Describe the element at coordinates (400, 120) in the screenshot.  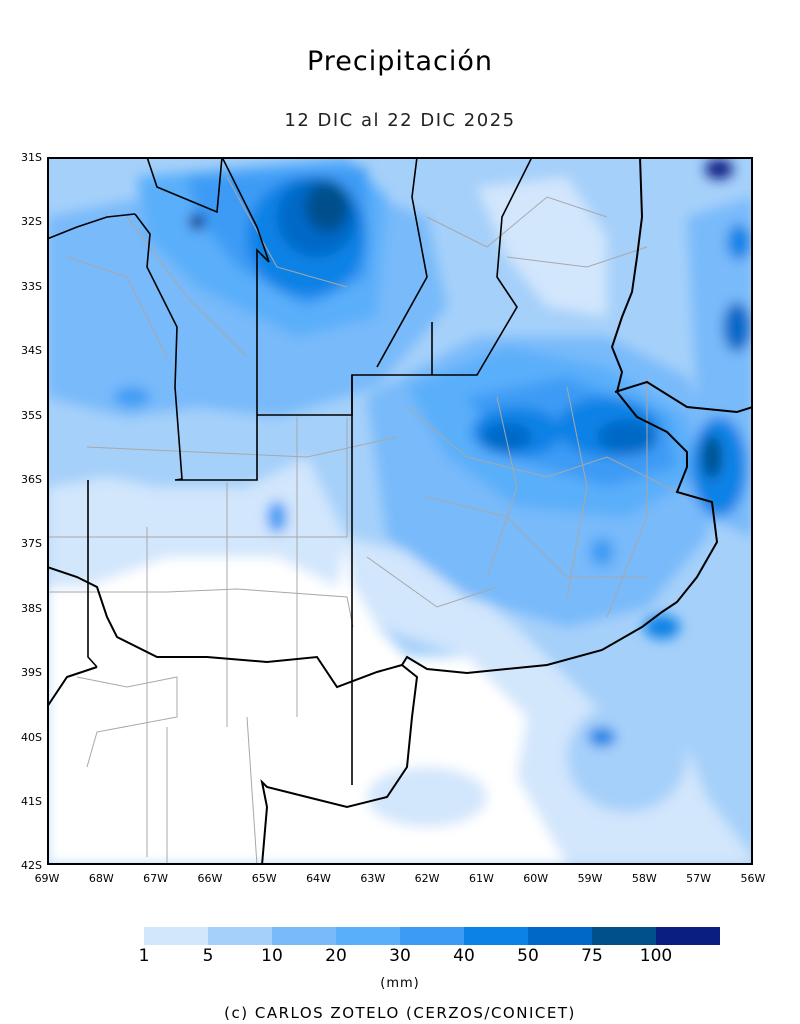
I see `date-range: 12 DIC al 22 DIC 2025` at that location.